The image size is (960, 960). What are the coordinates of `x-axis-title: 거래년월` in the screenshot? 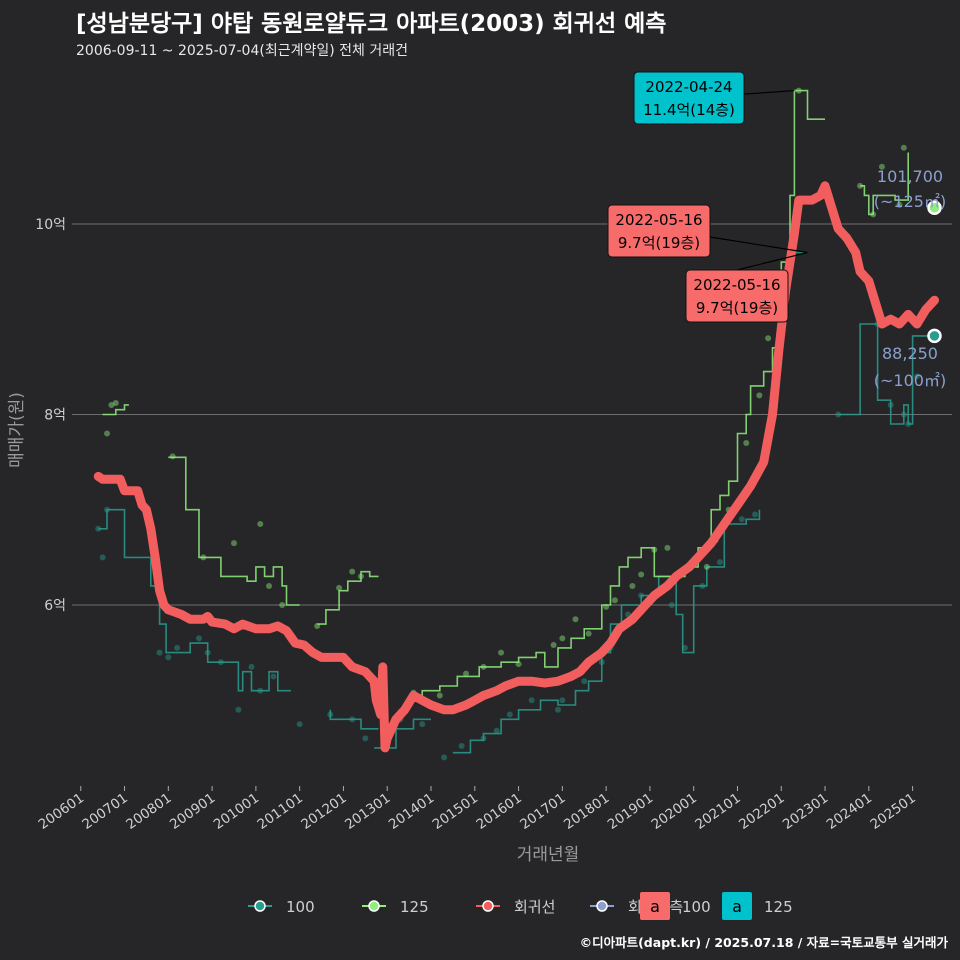 It's located at (548, 855).